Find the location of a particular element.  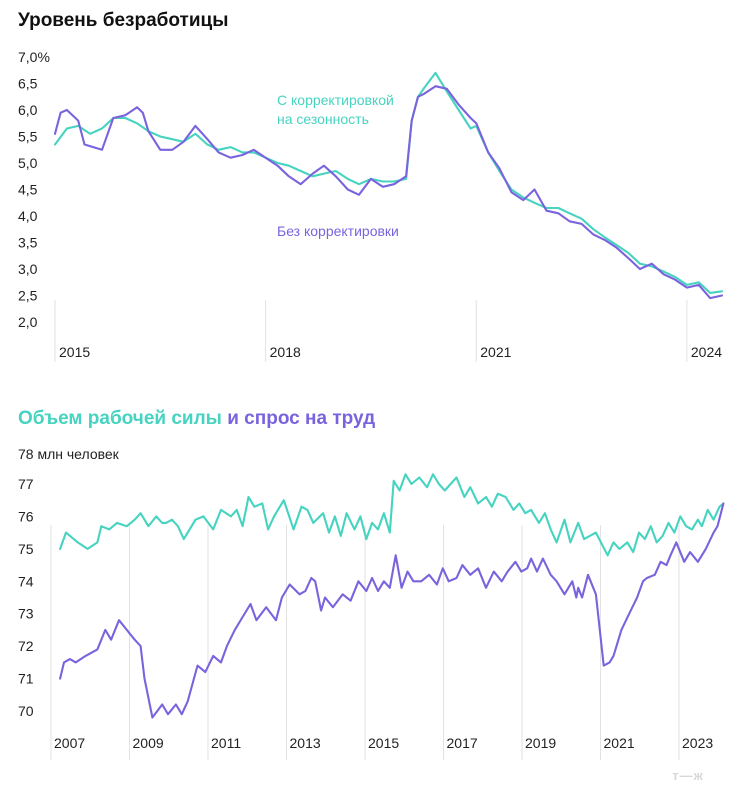

y-tick-label: 2,0 is located at coordinates (28, 322).